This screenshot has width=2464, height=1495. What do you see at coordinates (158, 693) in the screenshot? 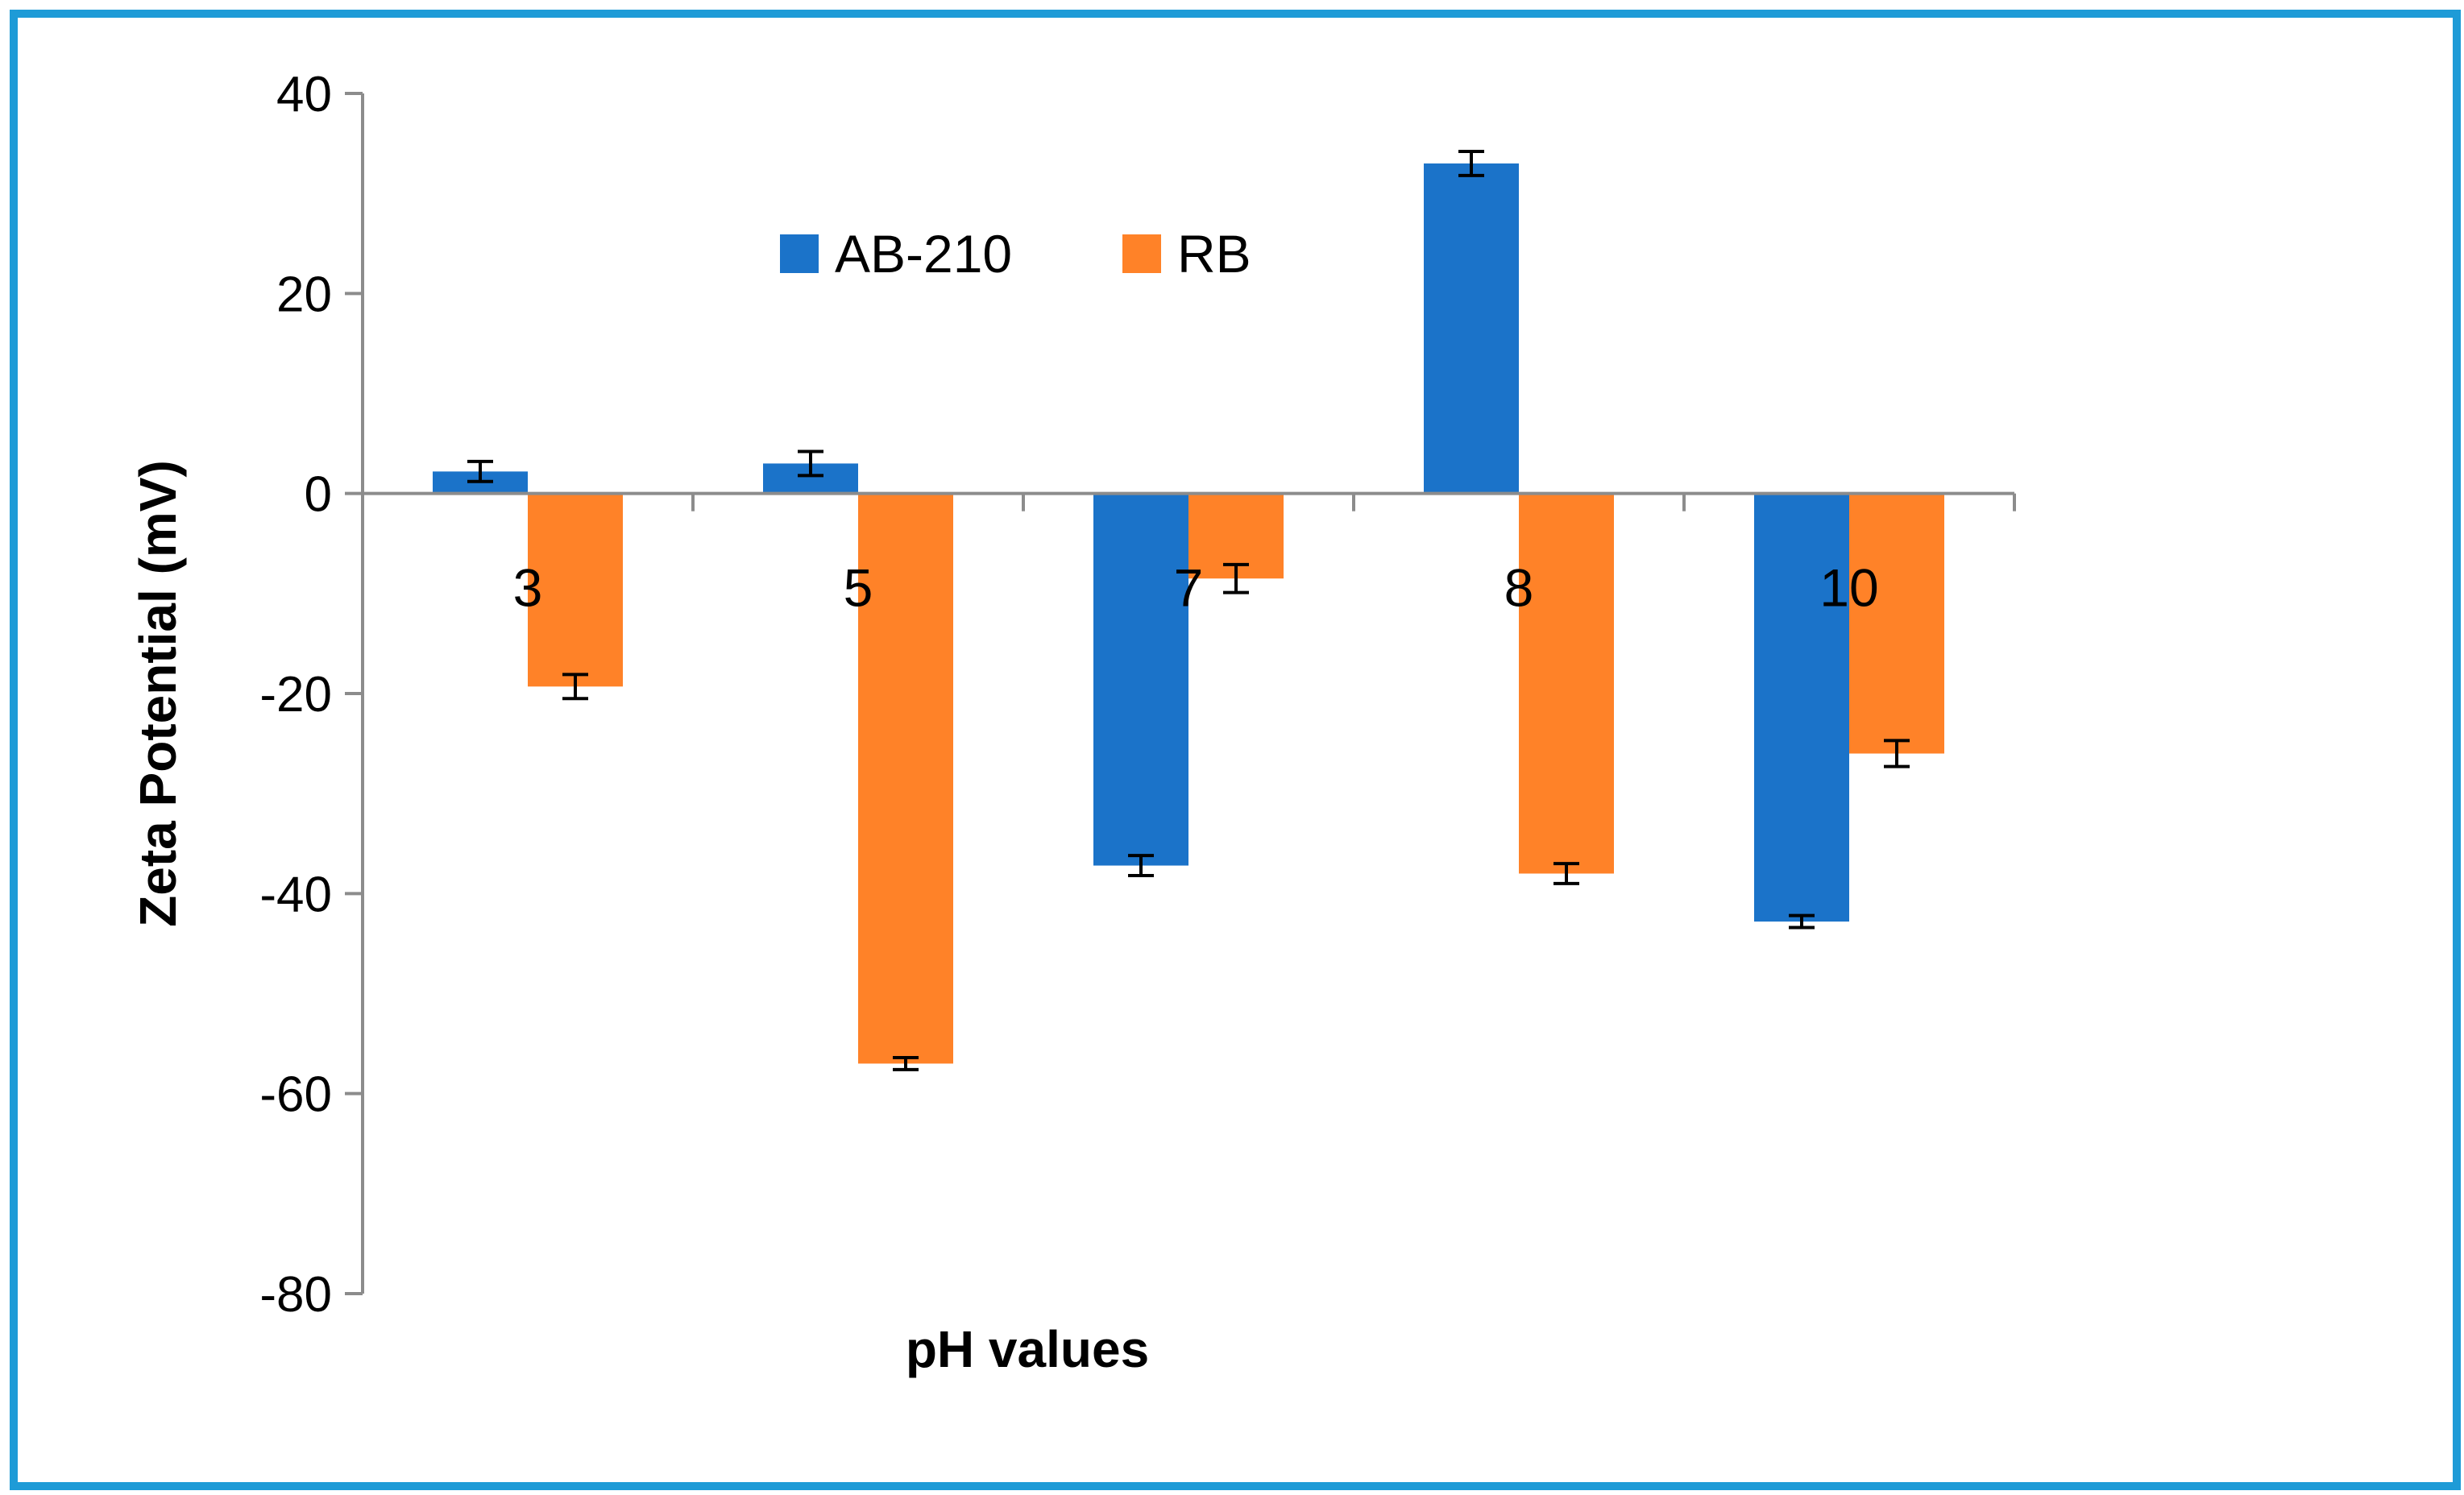
I see `y-axis-title: Zeta Potential (mV)` at bounding box center [158, 693].